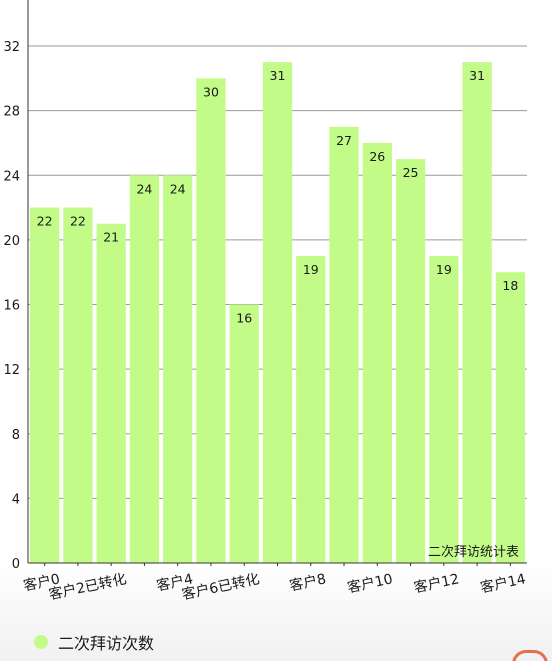  I want to click on bar-value-label: 25, so click(411, 172).